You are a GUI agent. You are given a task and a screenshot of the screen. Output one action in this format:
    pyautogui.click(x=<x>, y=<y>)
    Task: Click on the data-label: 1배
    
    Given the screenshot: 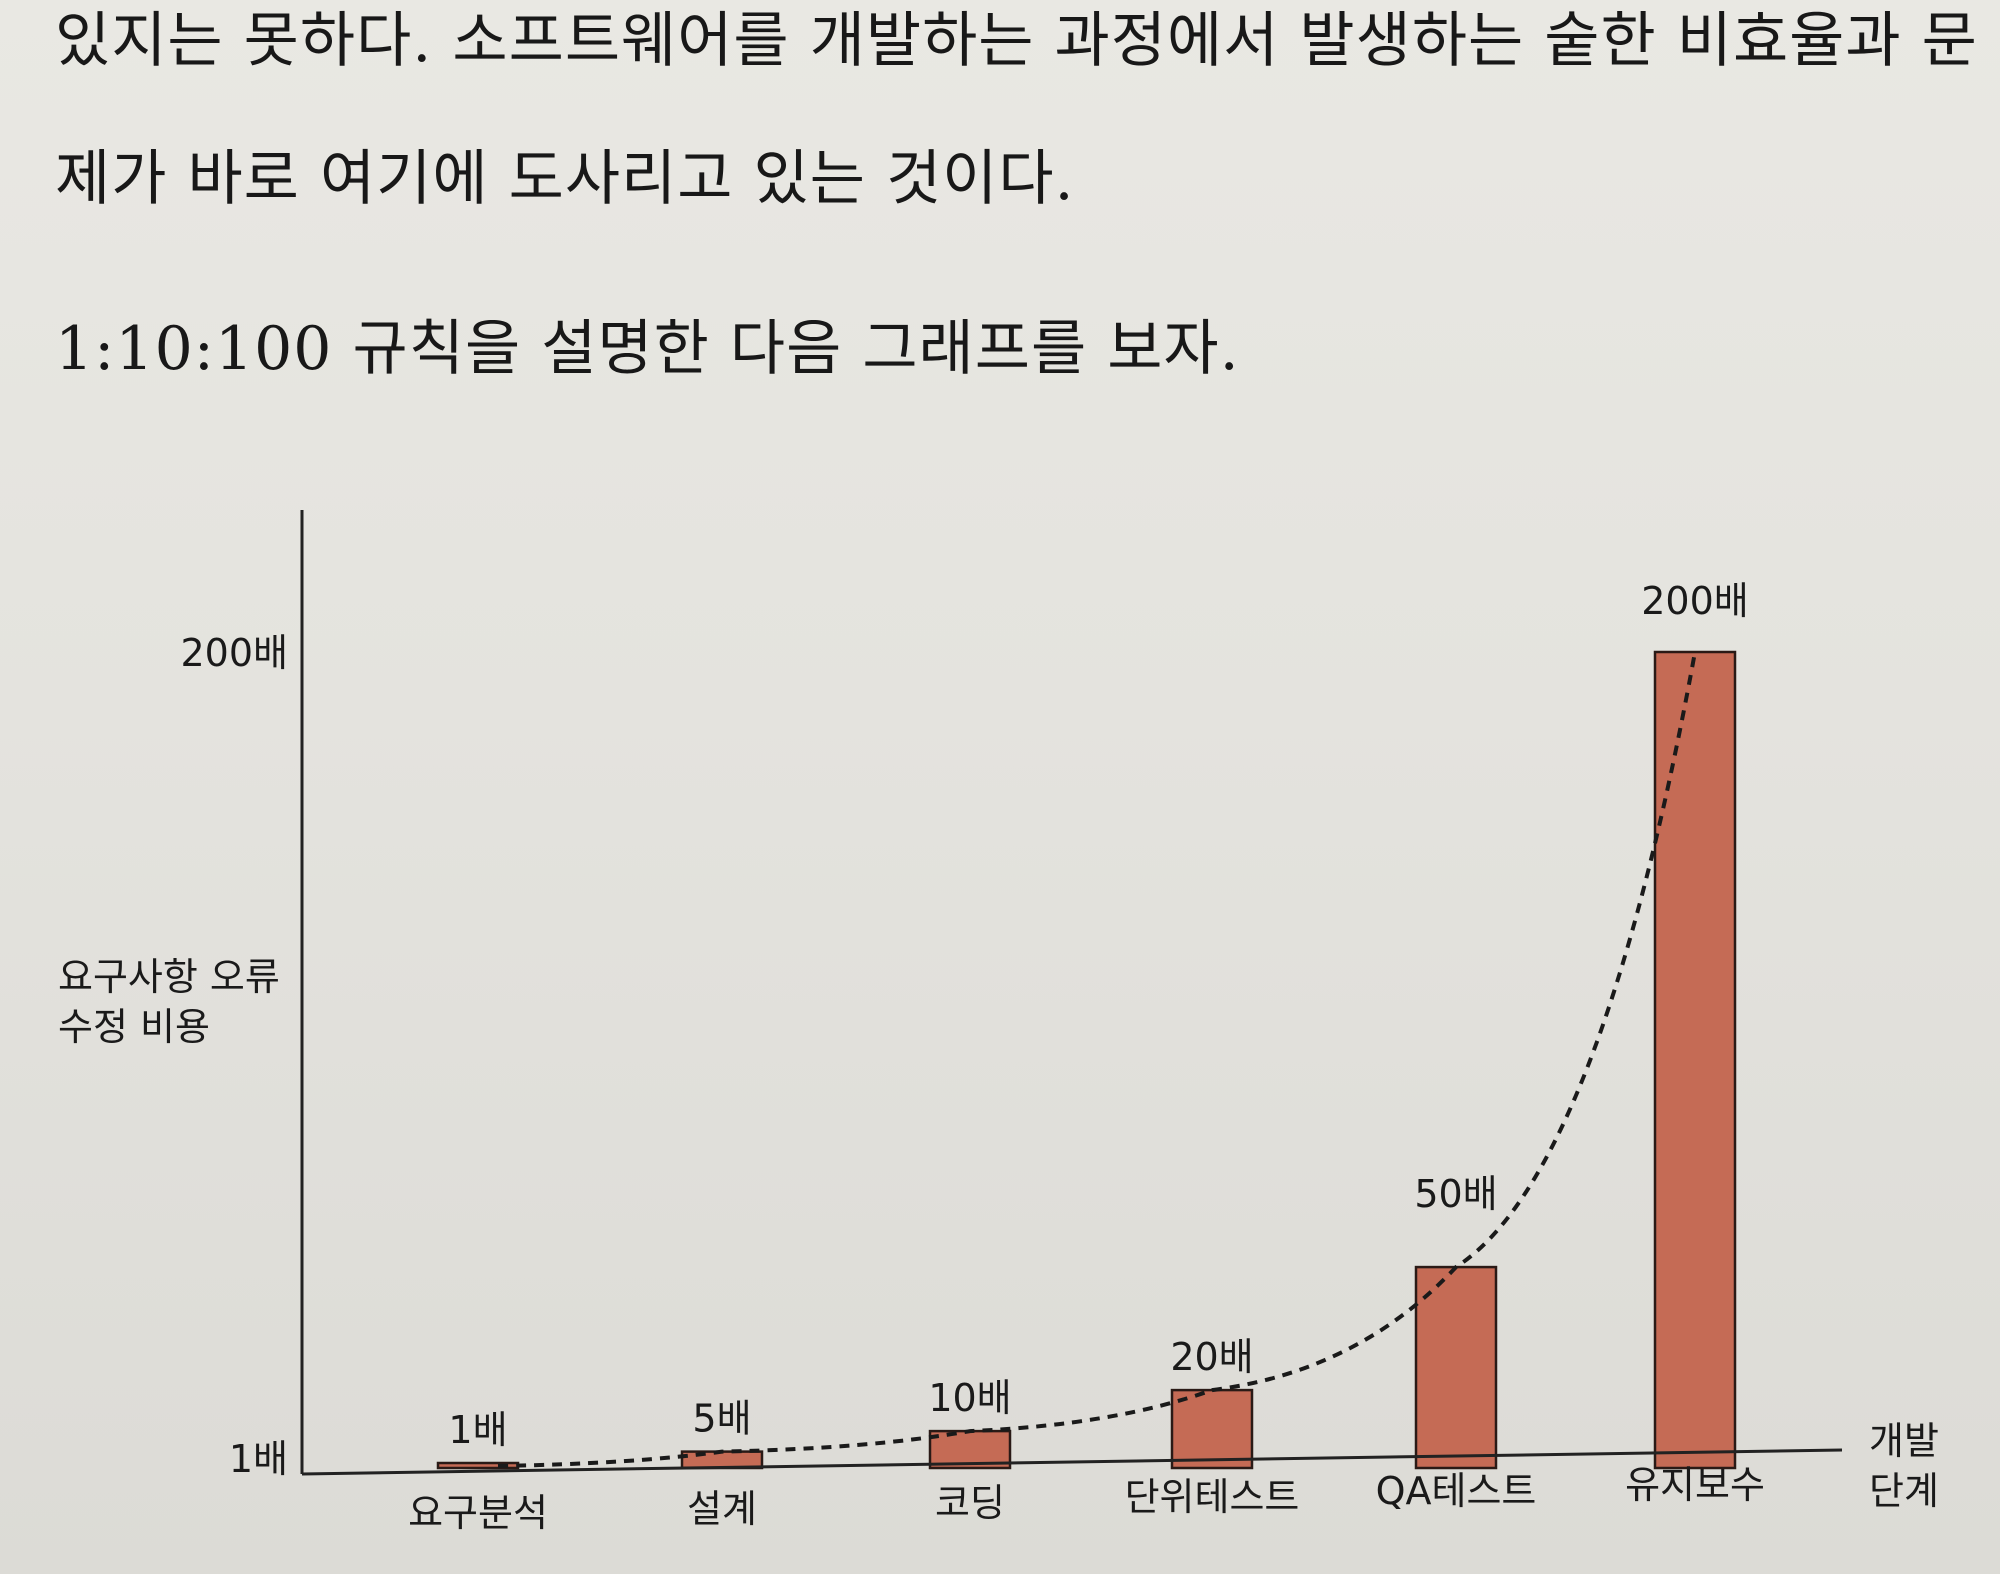 What is the action you would take?
    pyautogui.click(x=477, y=1430)
    